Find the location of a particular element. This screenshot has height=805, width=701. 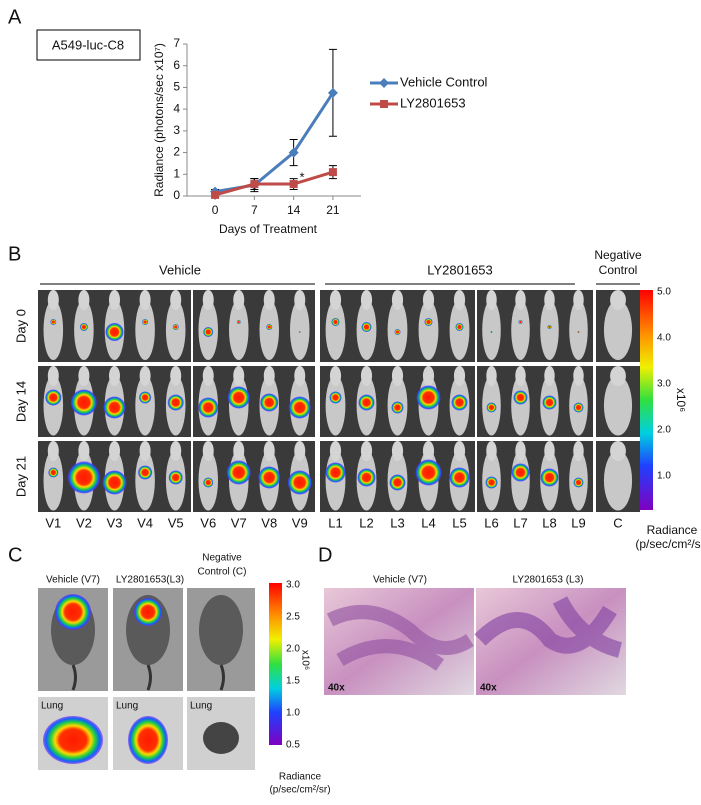

group-label: LY2801653 is located at coordinates (460, 269).